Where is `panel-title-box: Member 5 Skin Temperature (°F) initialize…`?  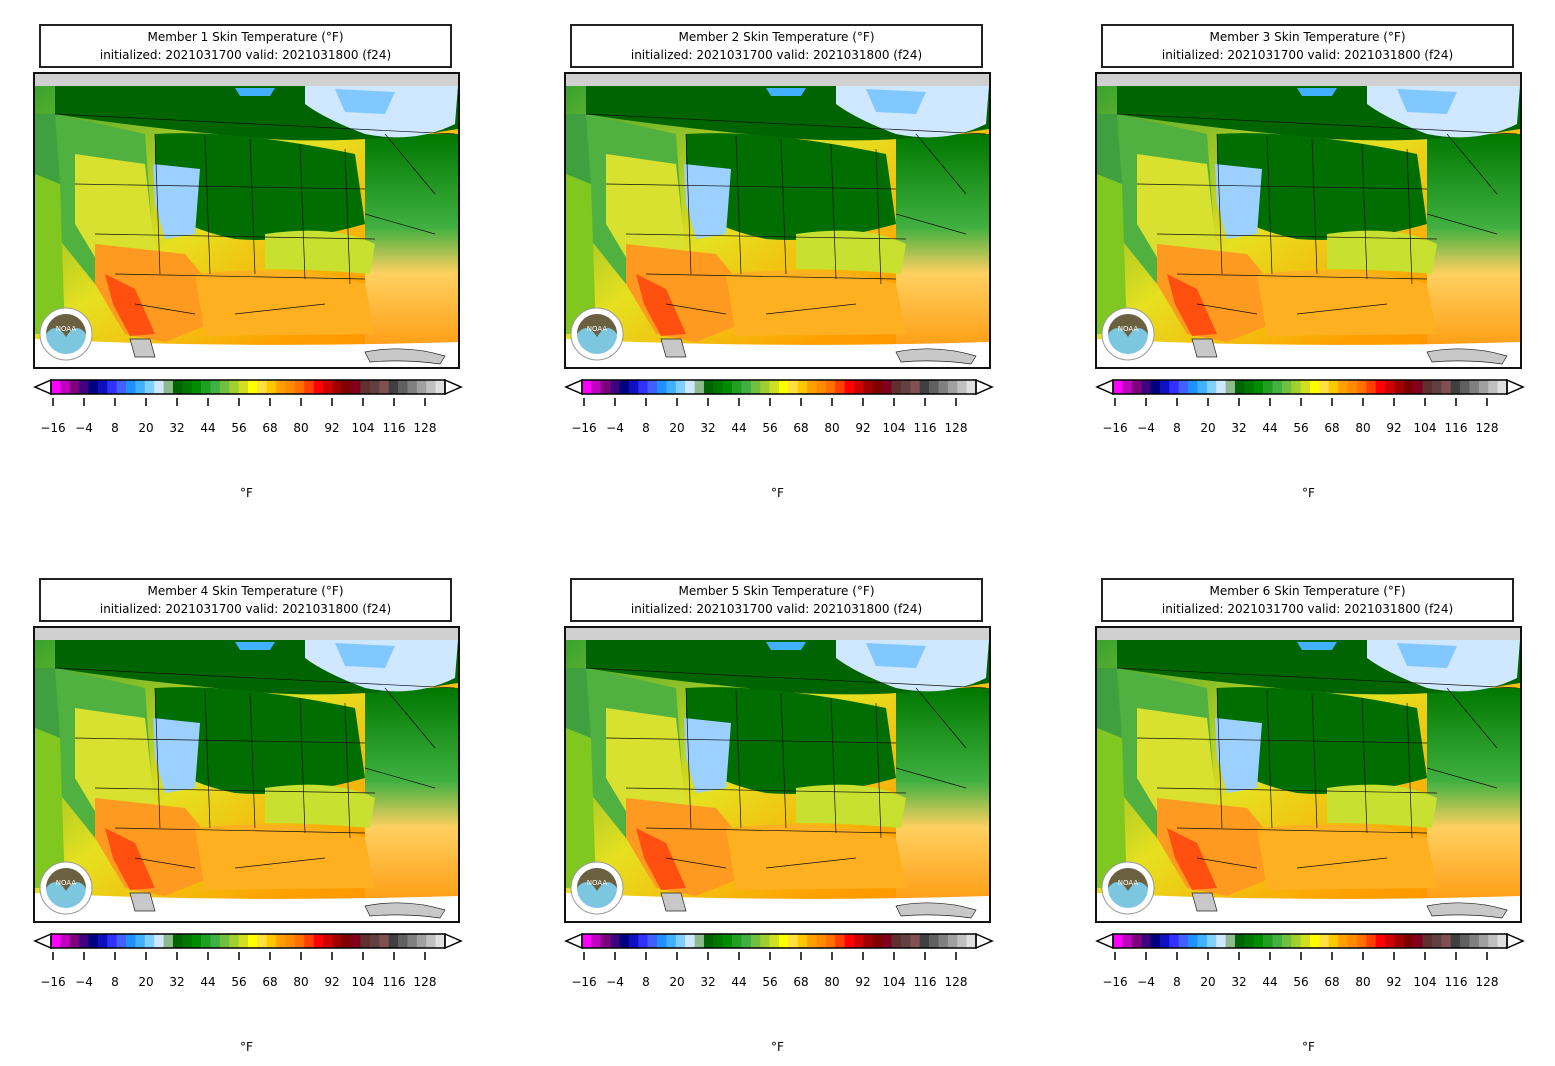
panel-title-box: Member 5 Skin Temperature (°F) initialize… is located at coordinates (776, 600).